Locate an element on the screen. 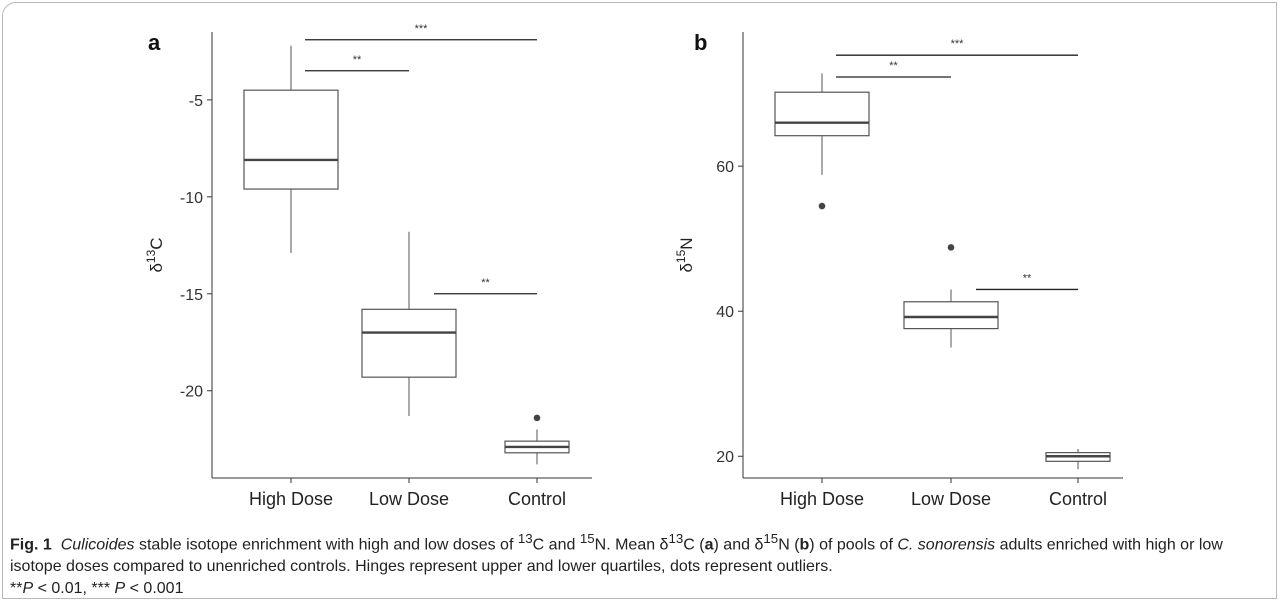 Image resolution: width=1281 pixels, height=603 pixels. panel-a-sig-label-1: *** is located at coordinates (422, 29).